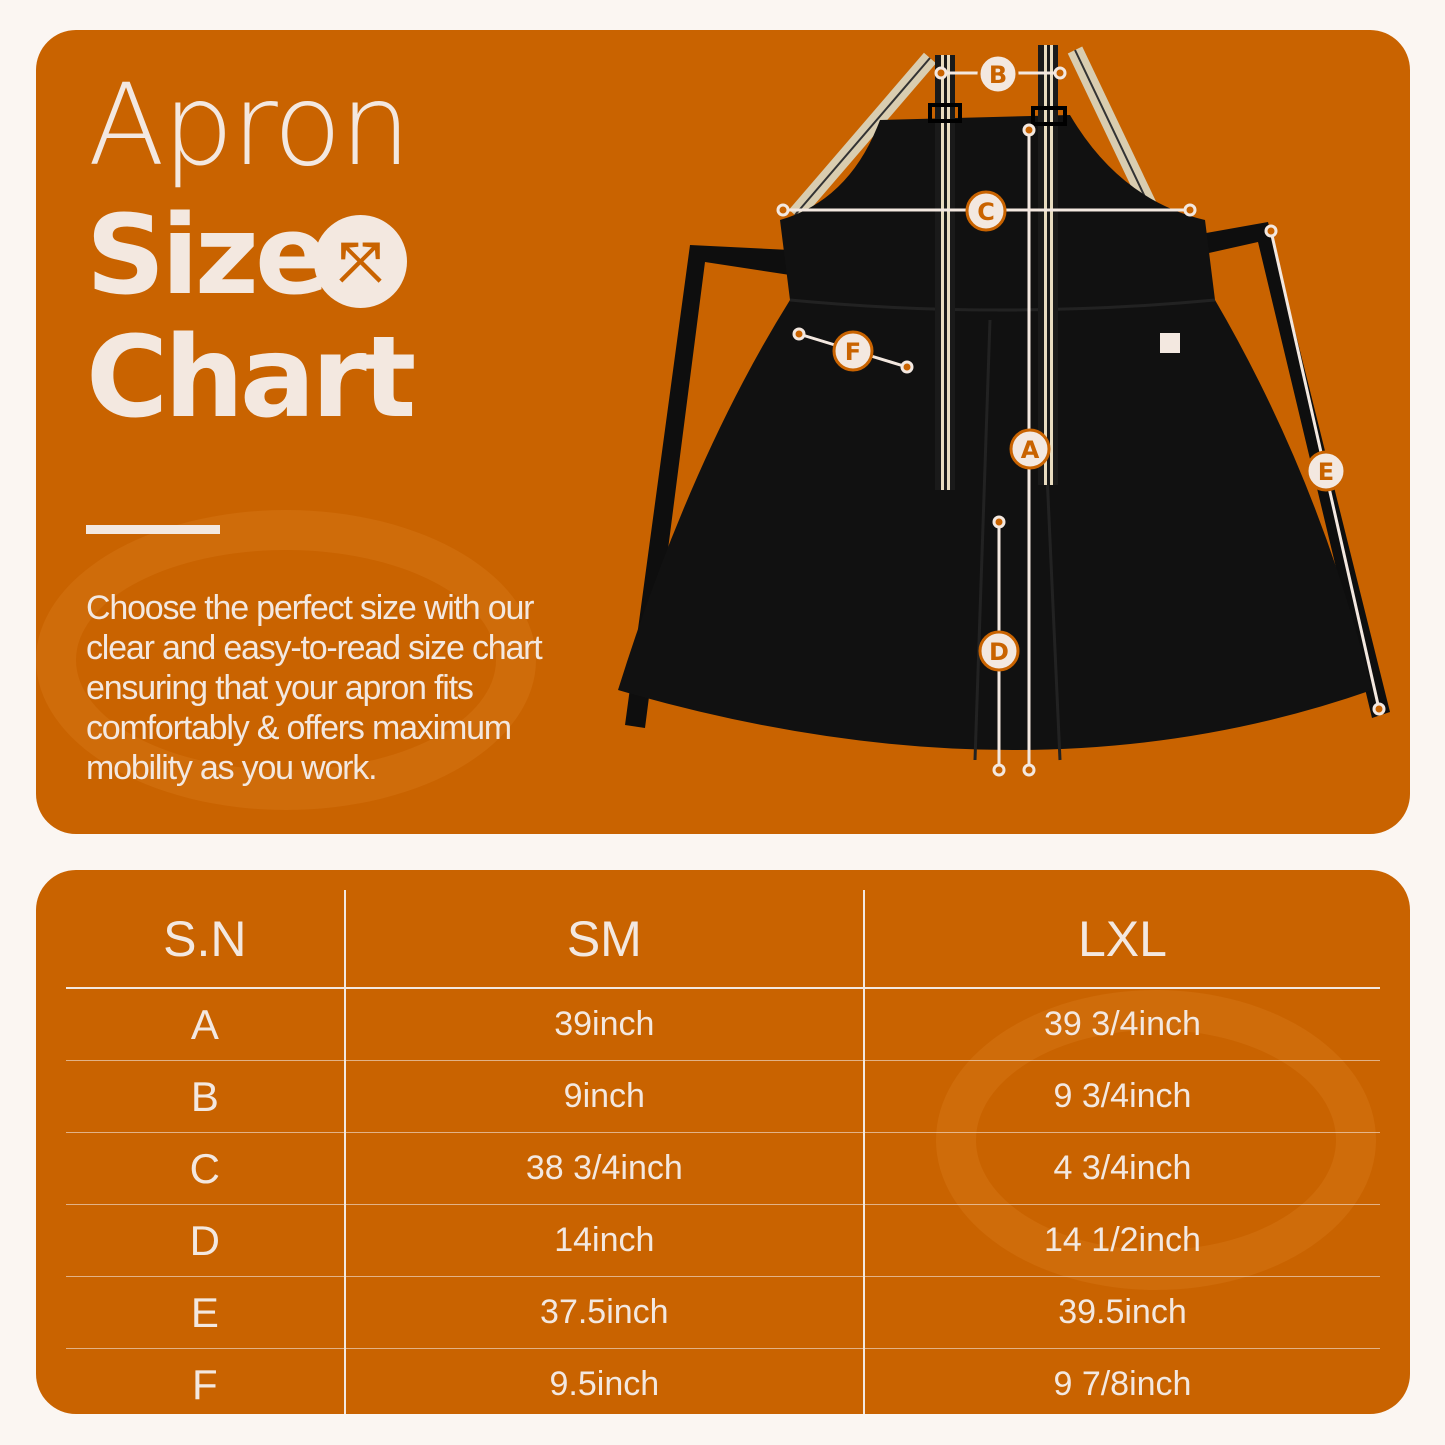  Describe the element at coordinates (206, 1240) in the screenshot. I see `cell-sn: D` at that location.